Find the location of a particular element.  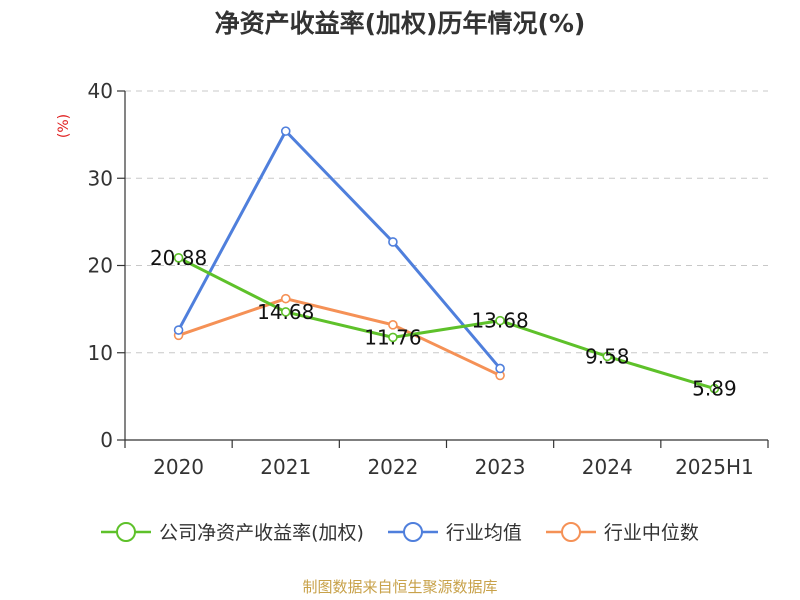

legend-item: 行业均值 is located at coordinates (454, 531).